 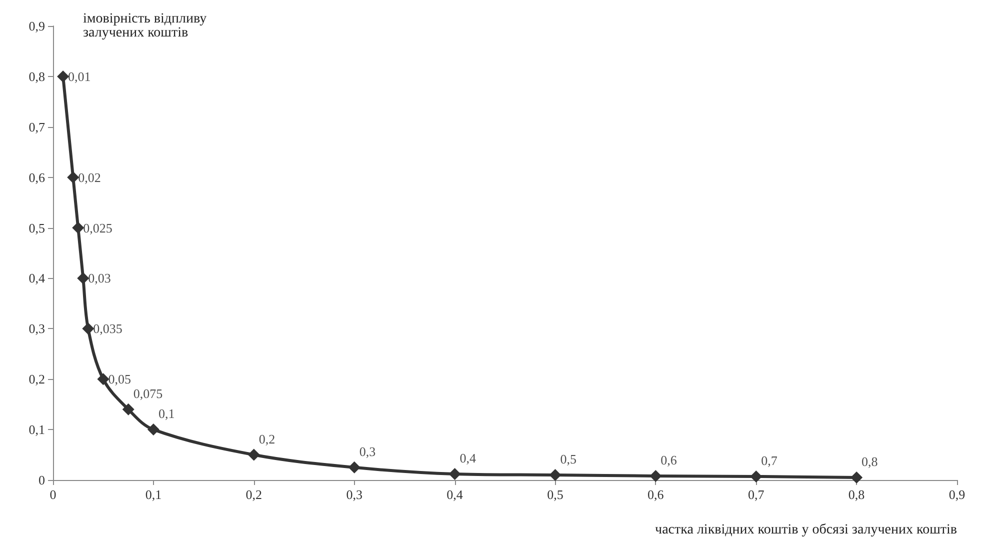 I want to click on x-tick-label: 0,5, so click(x=555, y=494).